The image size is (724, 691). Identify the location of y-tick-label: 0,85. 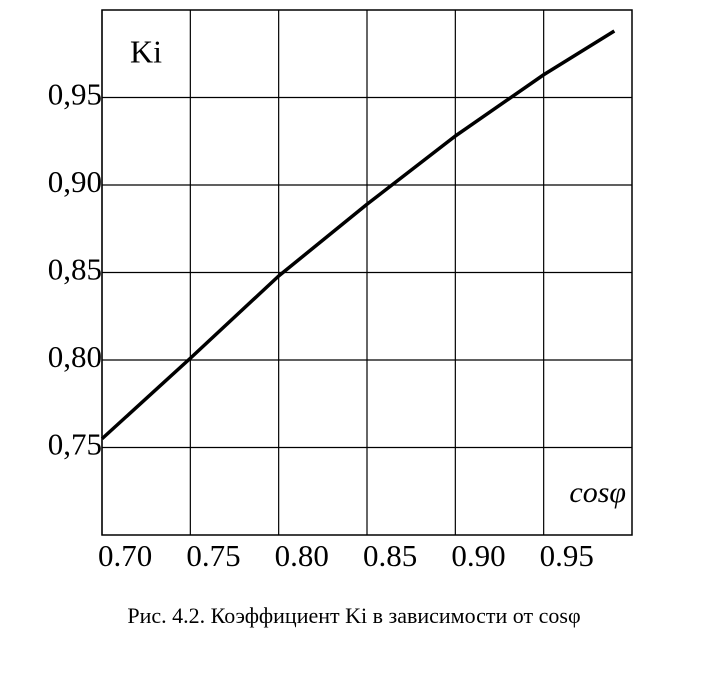
(75, 269).